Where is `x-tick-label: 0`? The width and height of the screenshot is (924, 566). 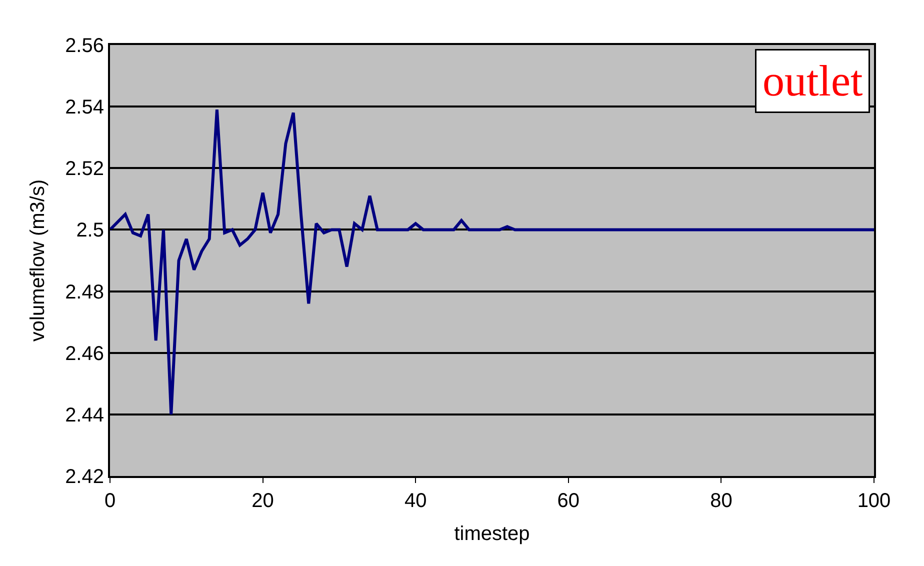
x-tick-label: 0 is located at coordinates (110, 501).